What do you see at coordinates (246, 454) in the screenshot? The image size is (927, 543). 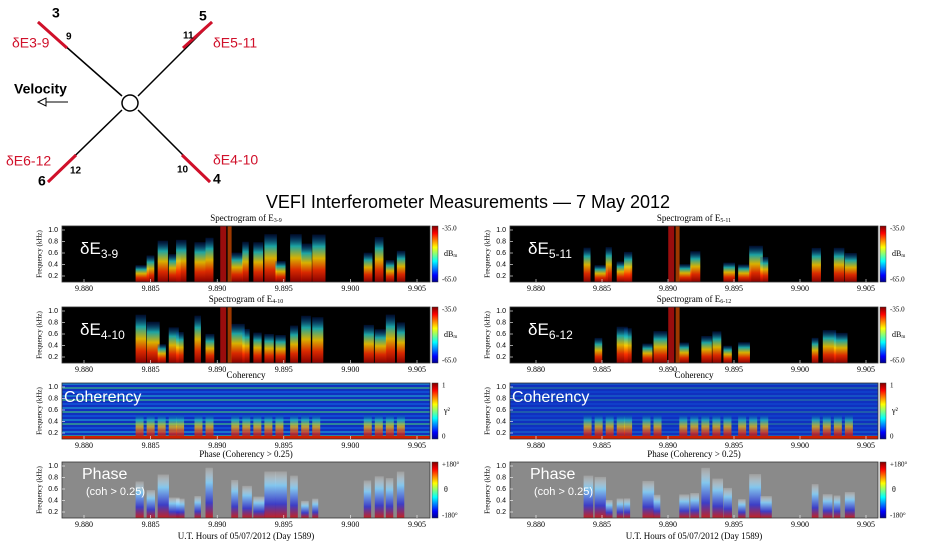 I see `panel-title-text: Phase (Coherency > 0.25)` at bounding box center [246, 454].